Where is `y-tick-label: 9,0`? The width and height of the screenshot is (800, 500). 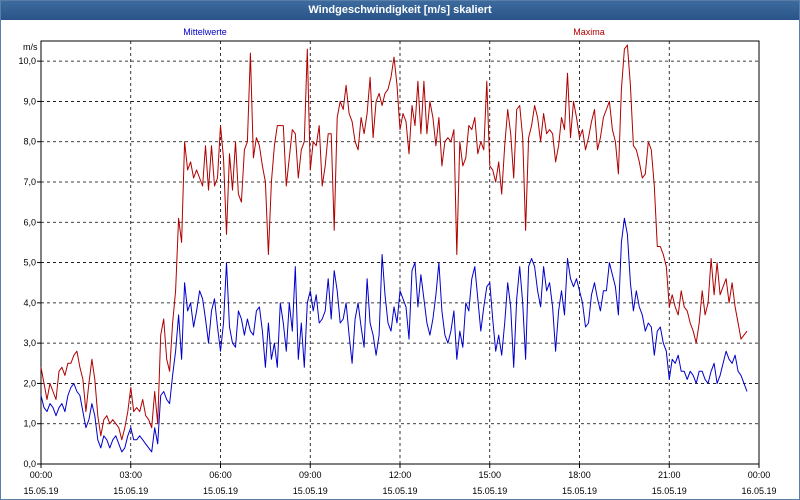 y-tick-label: 9,0 is located at coordinates (29, 101).